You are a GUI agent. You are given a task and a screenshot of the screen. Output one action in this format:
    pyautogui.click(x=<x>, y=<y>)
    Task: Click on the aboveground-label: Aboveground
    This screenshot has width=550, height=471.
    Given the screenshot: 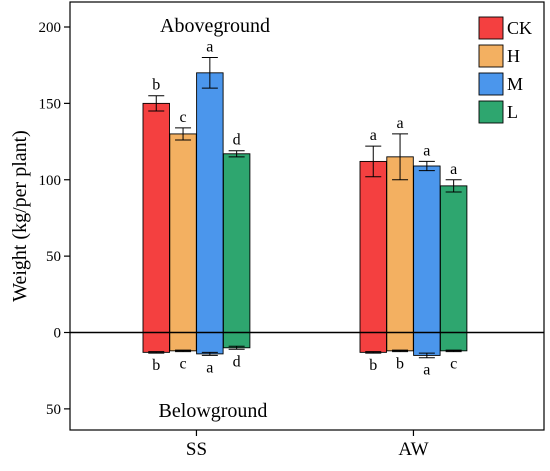 What is the action you would take?
    pyautogui.click(x=215, y=26)
    